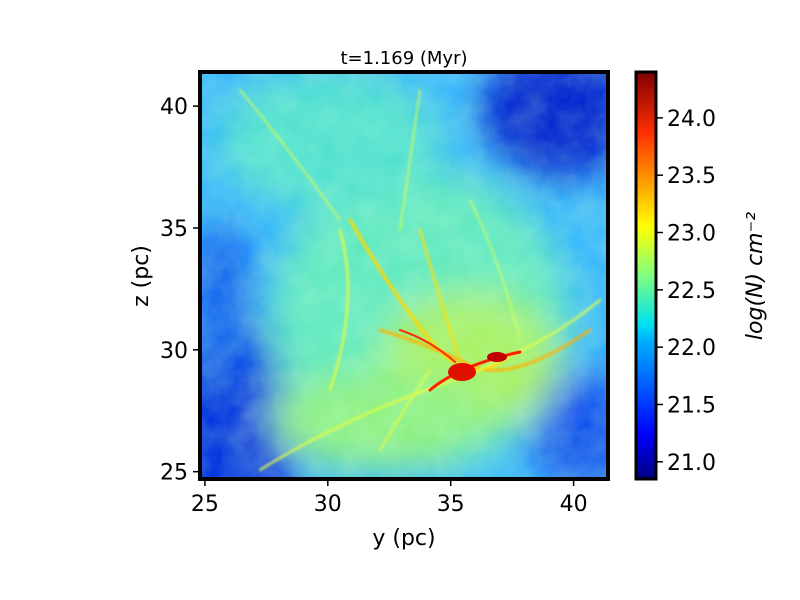  Describe the element at coordinates (174, 229) in the screenshot. I see `y-tick-label: 35` at that location.